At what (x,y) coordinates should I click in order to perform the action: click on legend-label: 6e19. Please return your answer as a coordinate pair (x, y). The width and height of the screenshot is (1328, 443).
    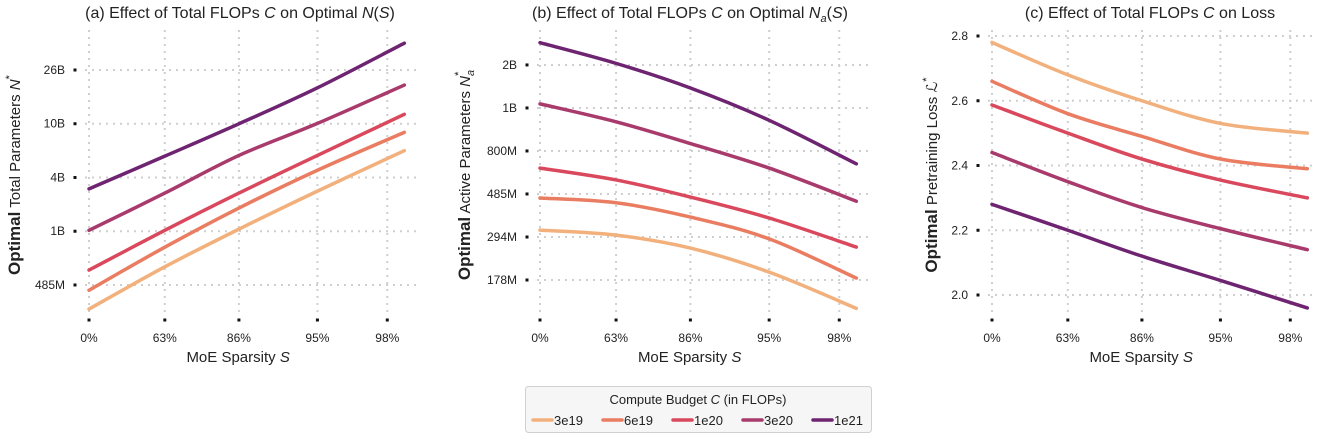
    Looking at the image, I should click on (638, 420).